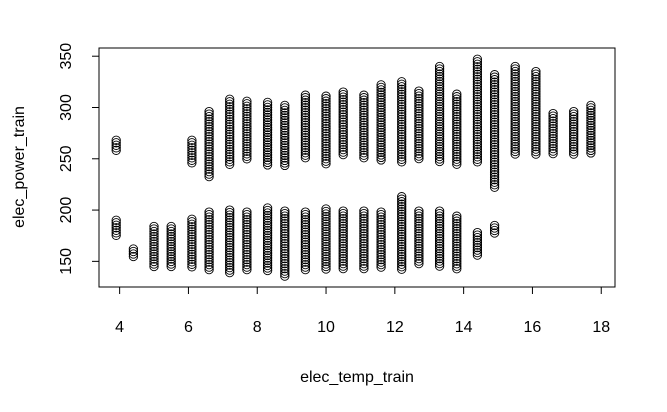 This screenshot has height=412, width=667. Describe the element at coordinates (533, 327) in the screenshot. I see `x-tick-label: 16` at that location.